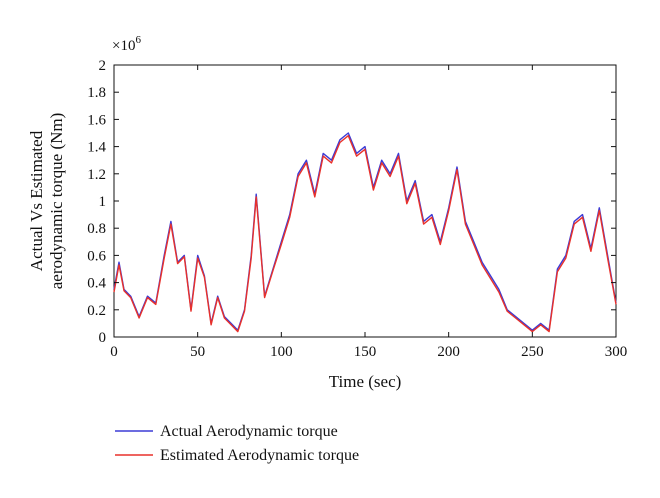 The height and width of the screenshot is (498, 660). Describe the element at coordinates (103, 66) in the screenshot. I see `y-tick-label: 2` at that location.